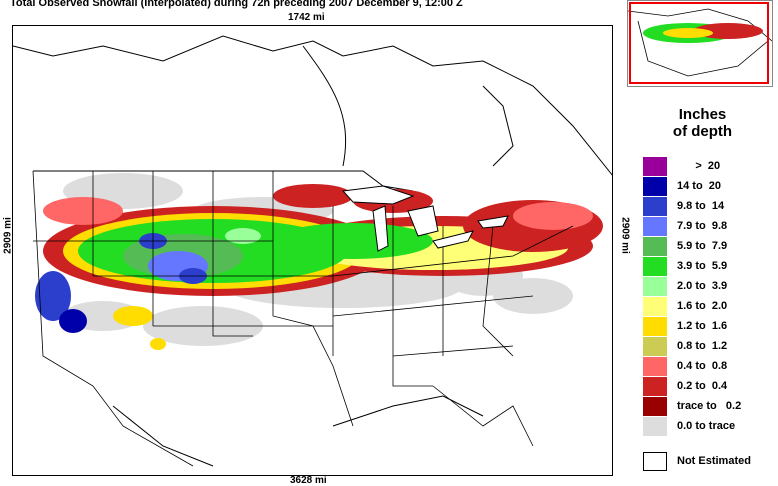 This screenshot has width=778, height=486. What do you see at coordinates (425, 218) in the screenshot?
I see `great-lakes` at bounding box center [425, 218].